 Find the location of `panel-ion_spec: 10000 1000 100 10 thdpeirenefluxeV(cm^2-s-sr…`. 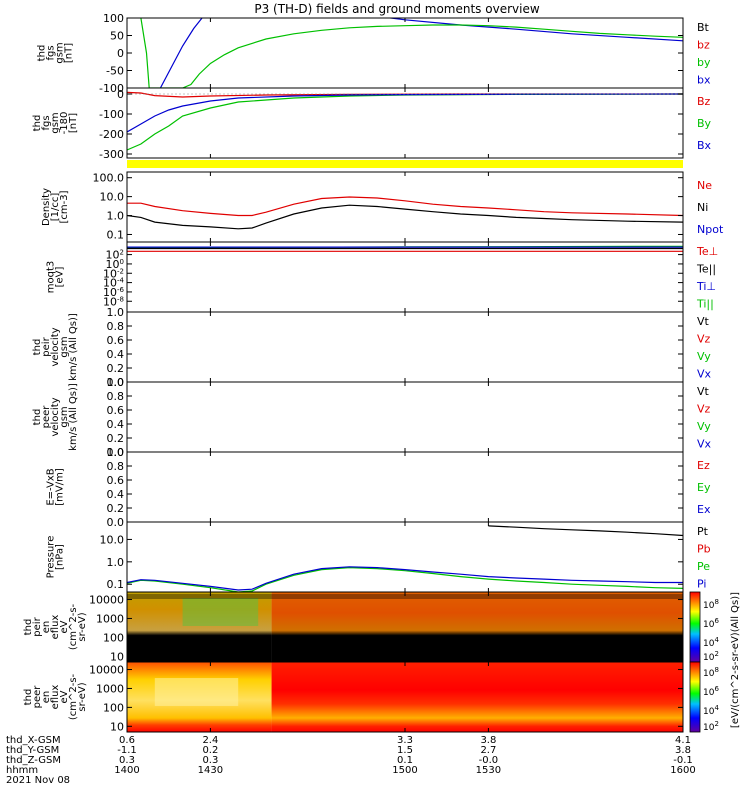

panel-ion_spec: 10000 1000 100 10 thdpeirenefluxeV(cm^2-s-sr… is located at coordinates (353, 627).